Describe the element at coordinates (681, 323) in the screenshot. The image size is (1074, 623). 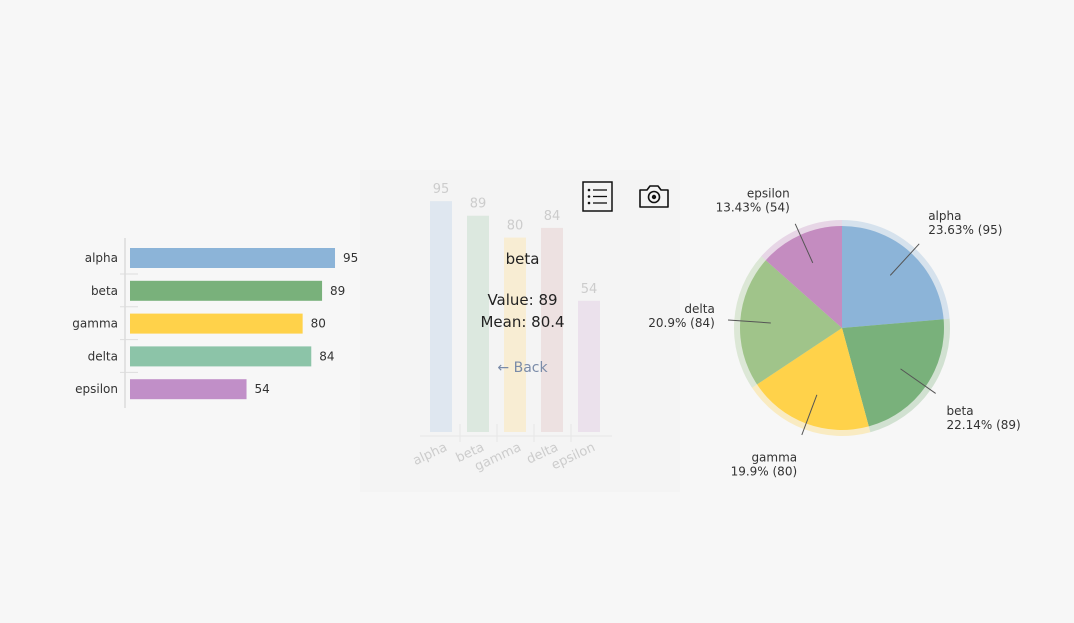
I see `slice-value-label: 20.9% (84)` at that location.